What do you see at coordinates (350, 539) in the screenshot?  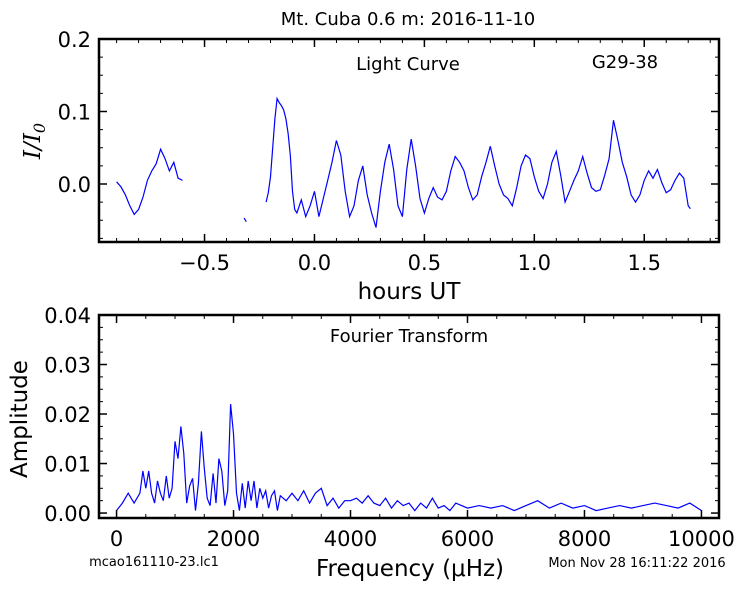 I see `x-tick-label: 4000` at bounding box center [350, 539].